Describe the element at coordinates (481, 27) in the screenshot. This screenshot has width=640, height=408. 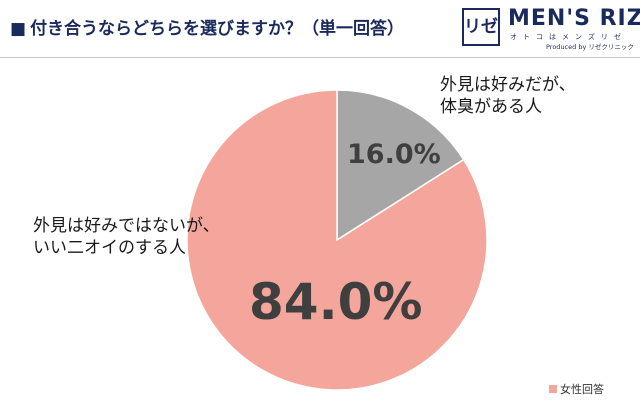
I see `logo-mark: リゼ` at that location.